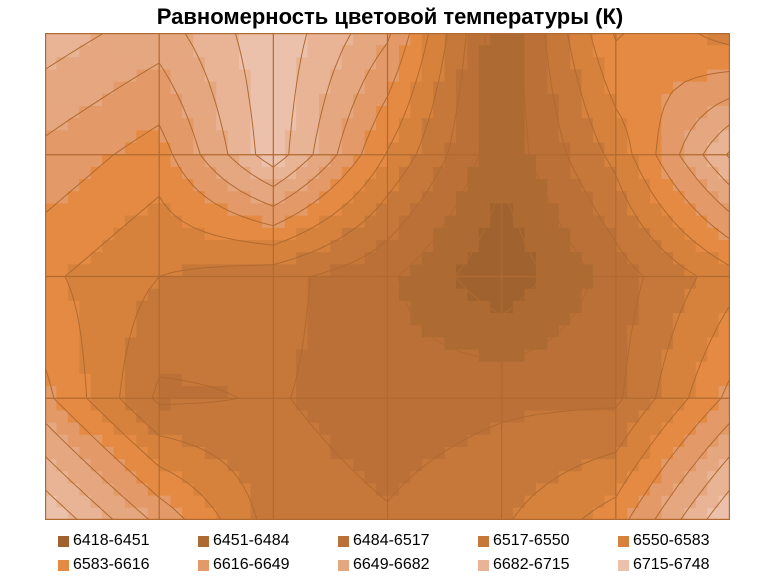 The image size is (780, 583). Describe the element at coordinates (203, 541) in the screenshot. I see `legend-swatch` at that location.